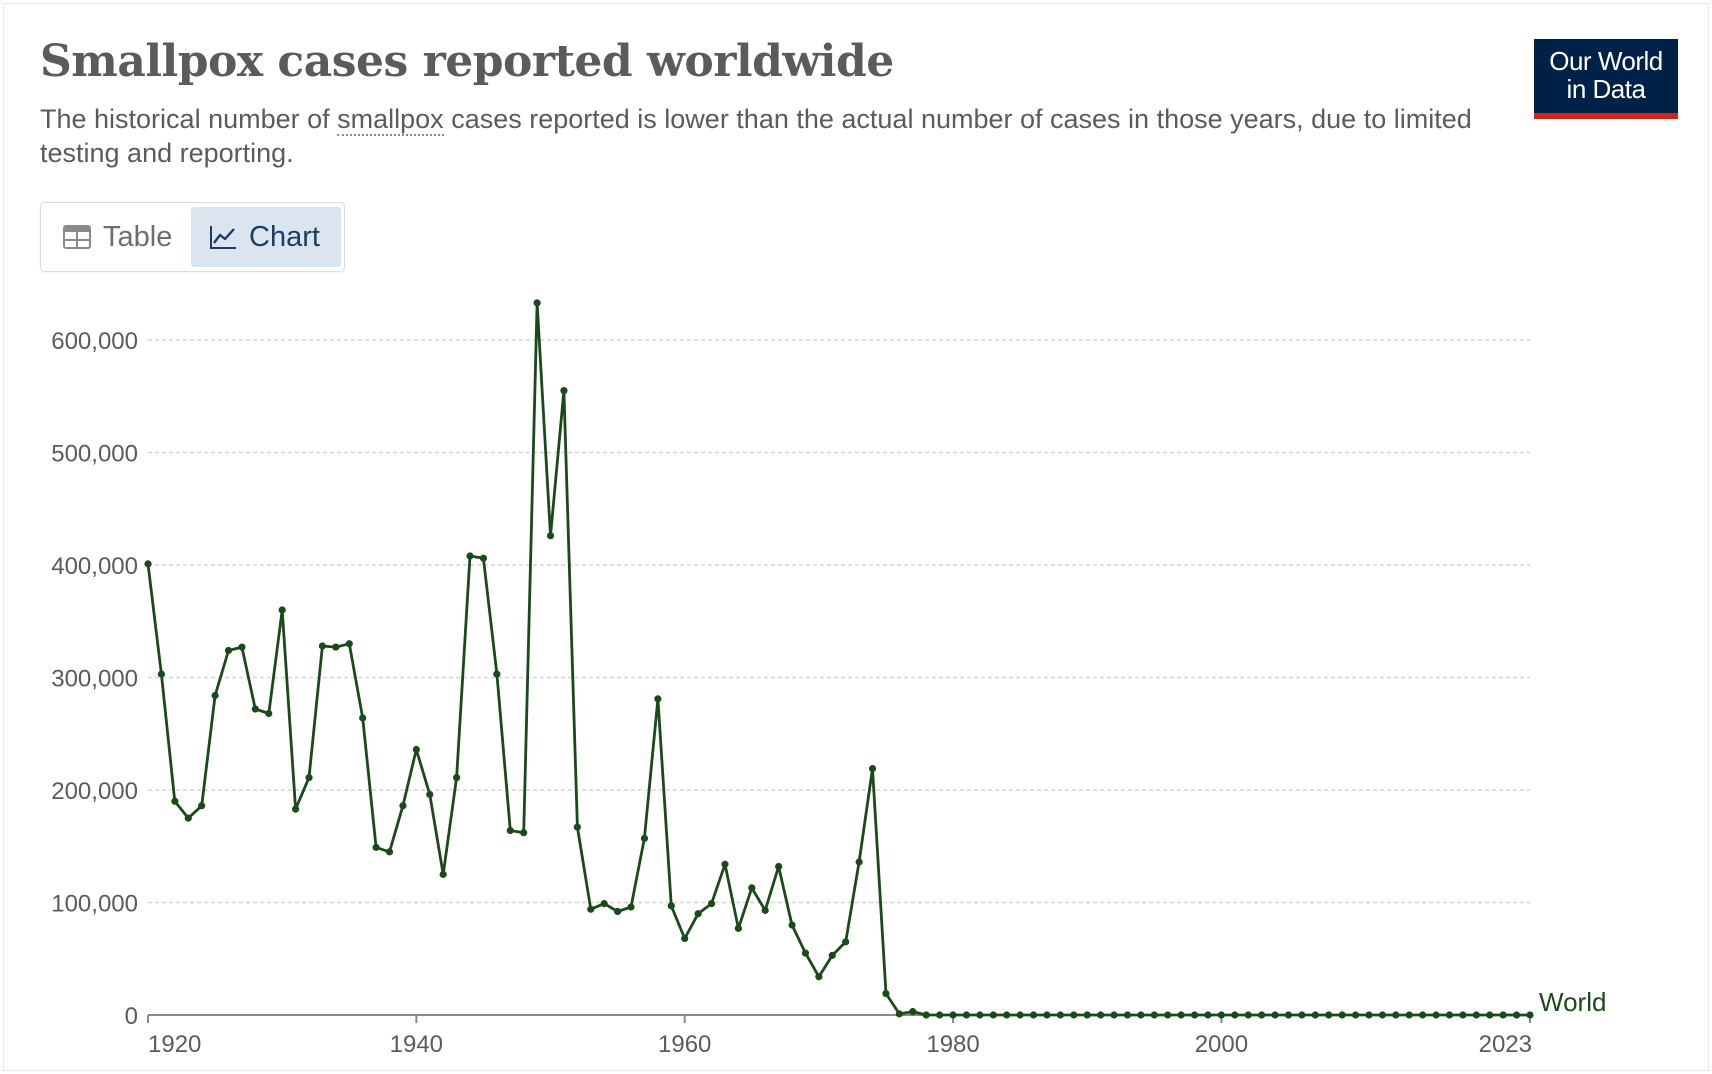 The width and height of the screenshot is (1712, 1074). What do you see at coordinates (1572, 1002) in the screenshot?
I see `series-label-world: World` at bounding box center [1572, 1002].